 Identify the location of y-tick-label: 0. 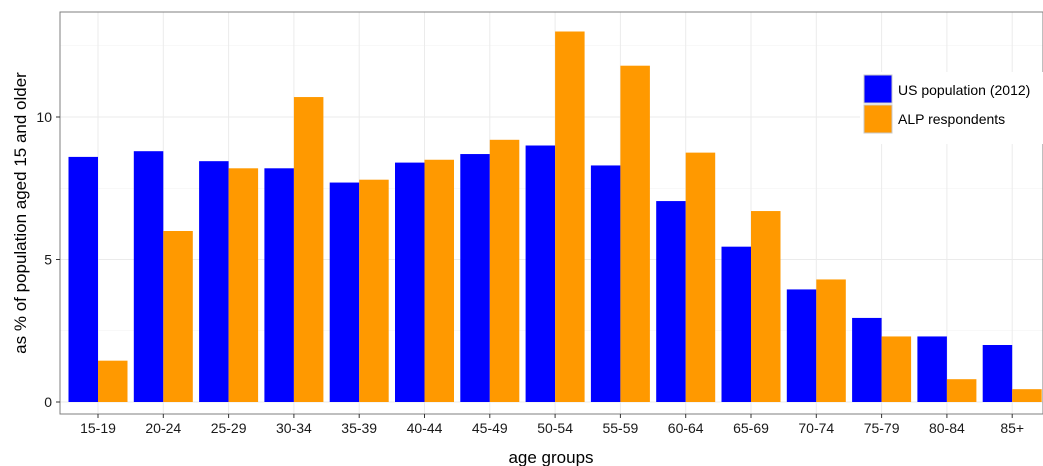
(48, 402).